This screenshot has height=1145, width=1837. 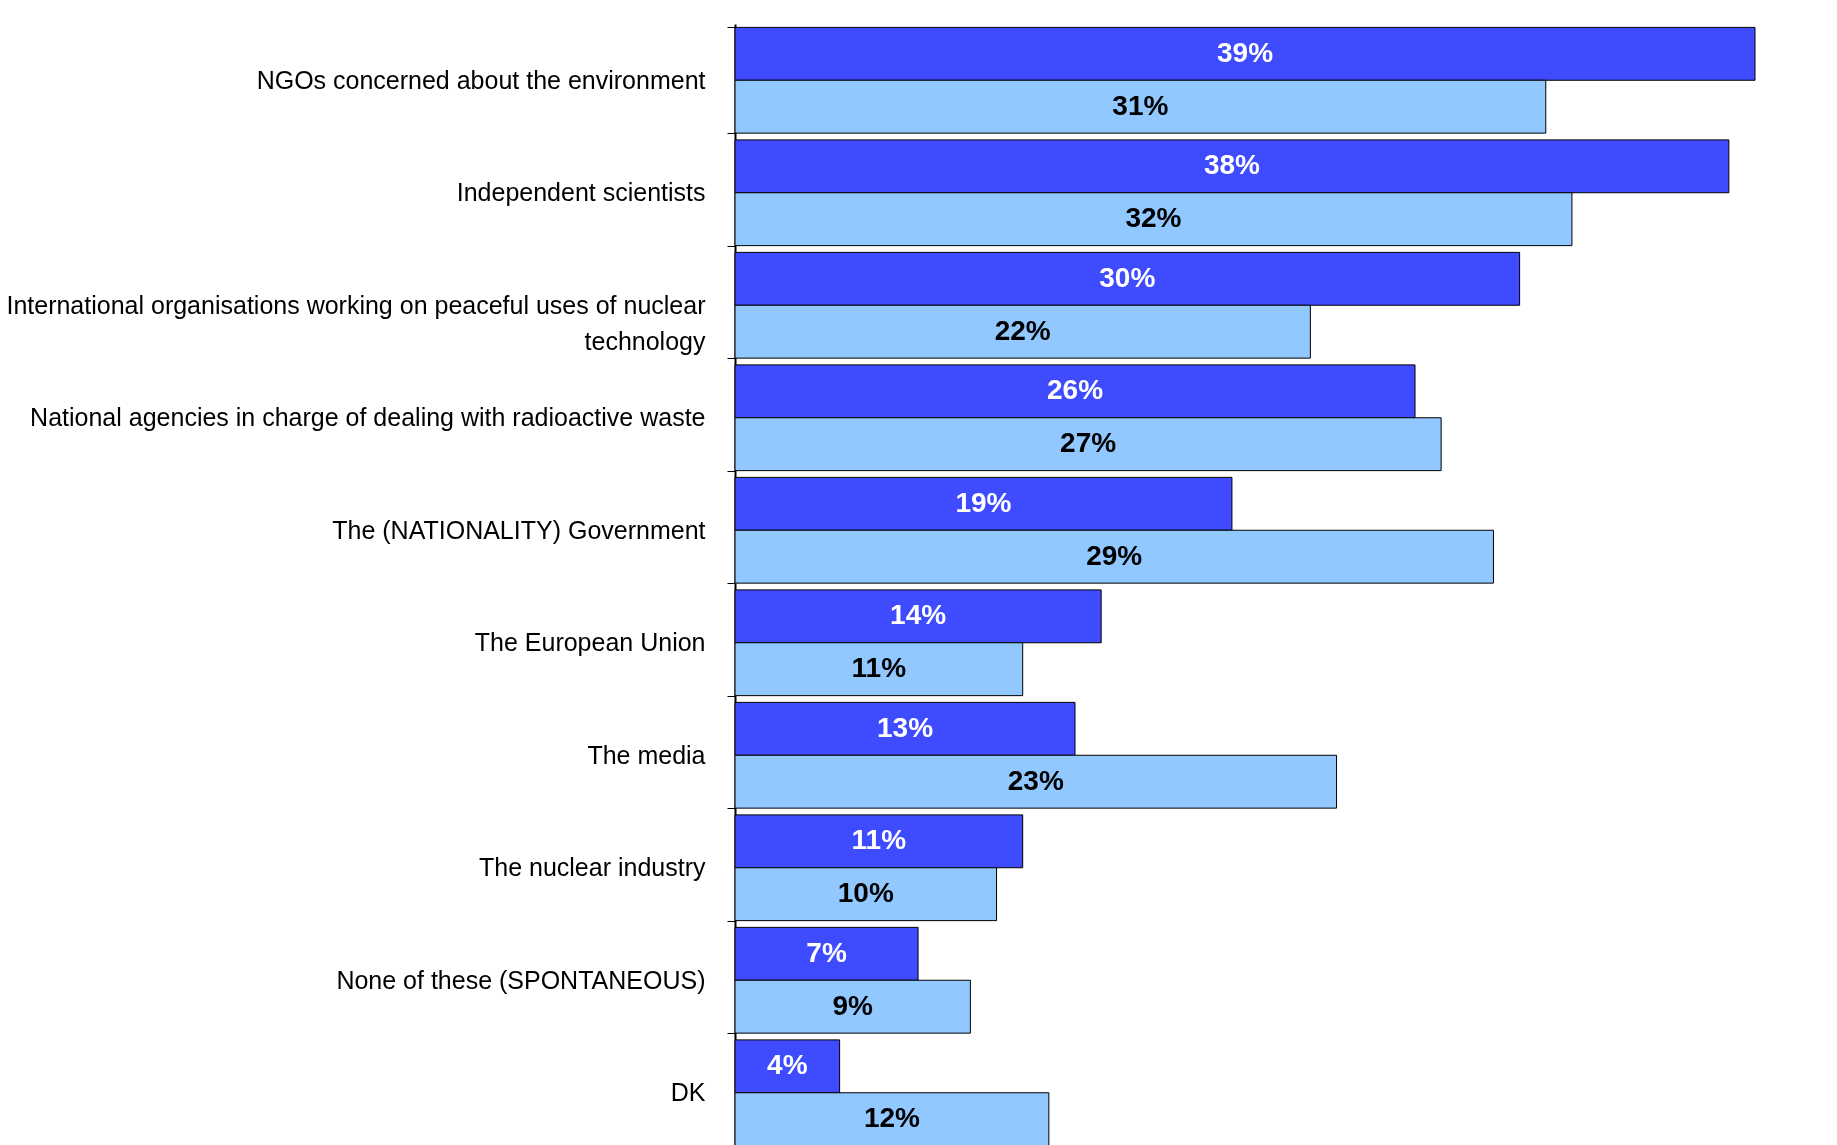 What do you see at coordinates (787, 1065) in the screenshot?
I see `data-label: 4%` at bounding box center [787, 1065].